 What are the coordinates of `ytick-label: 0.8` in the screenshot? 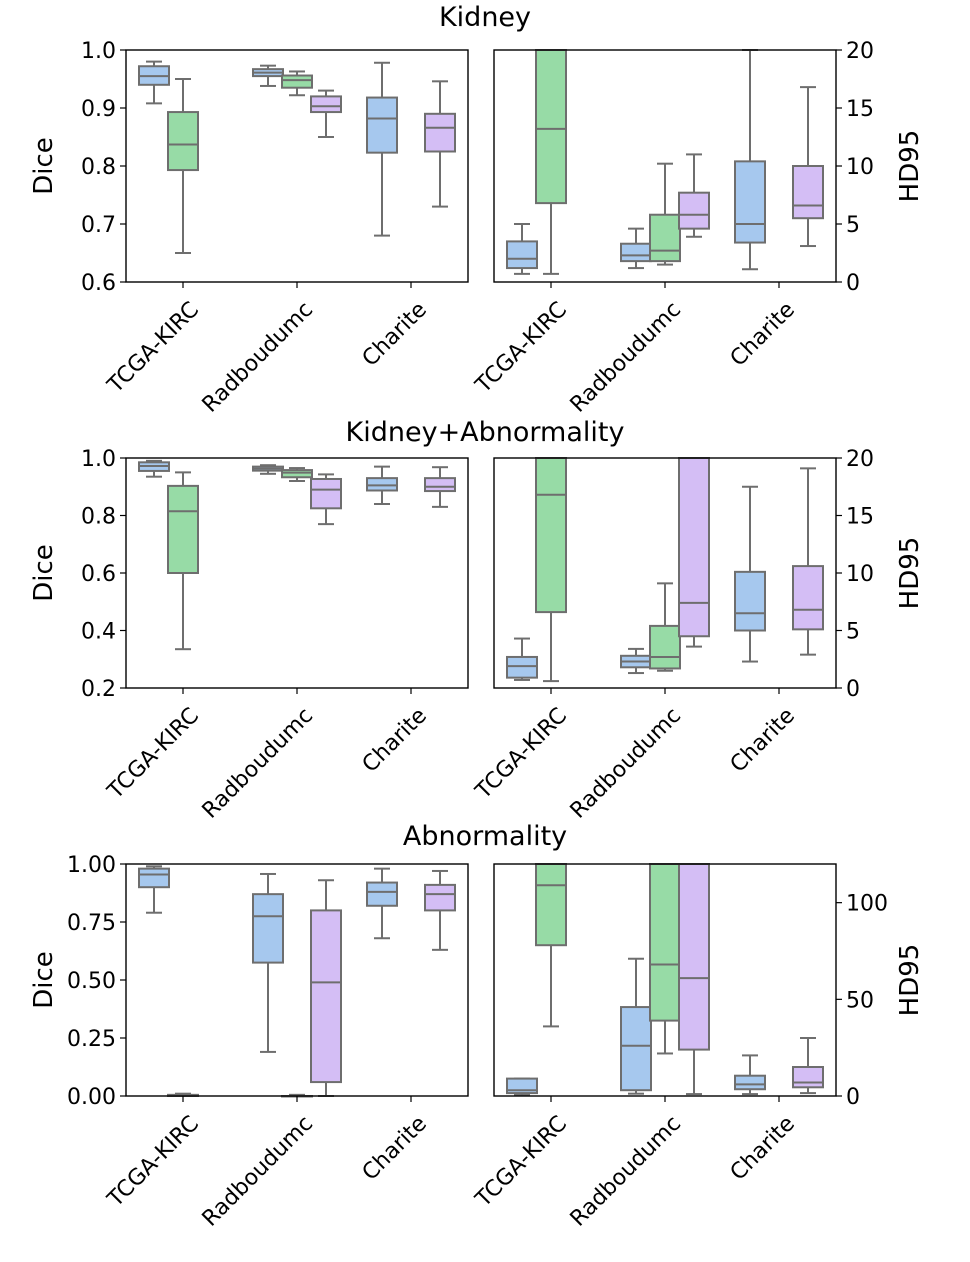 It's located at (98, 167).